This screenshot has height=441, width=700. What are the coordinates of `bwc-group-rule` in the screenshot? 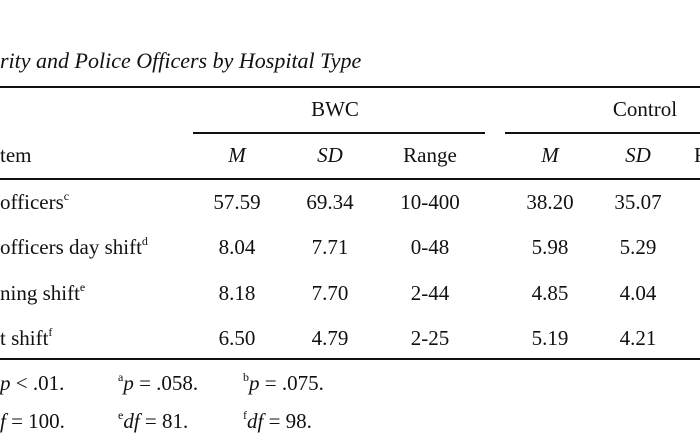 It's located at (339, 133).